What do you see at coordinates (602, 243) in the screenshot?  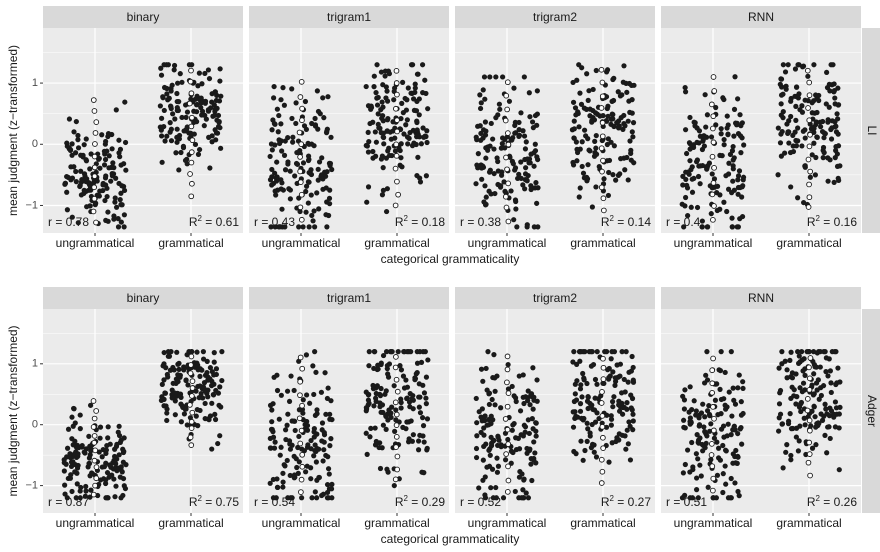 I see `x-category-label: grammatical` at bounding box center [602, 243].